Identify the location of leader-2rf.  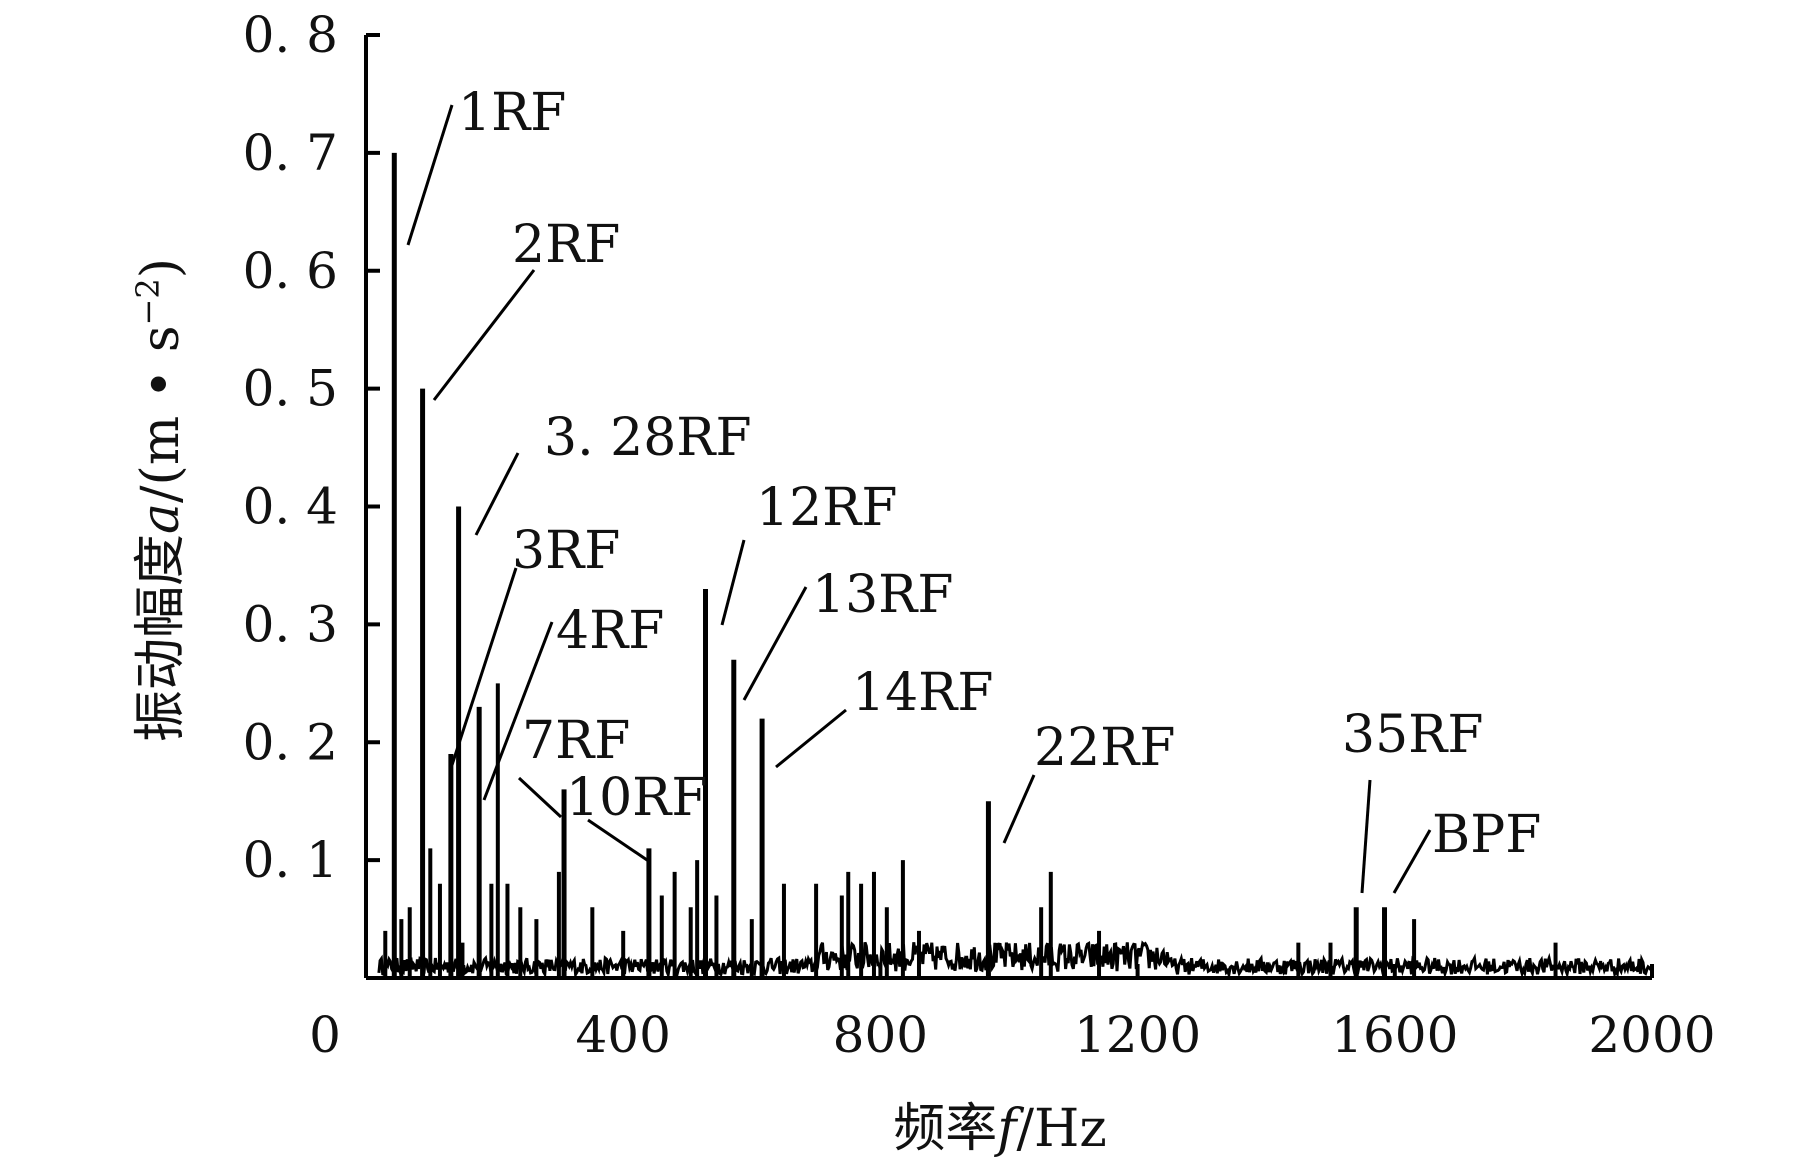
(484, 335).